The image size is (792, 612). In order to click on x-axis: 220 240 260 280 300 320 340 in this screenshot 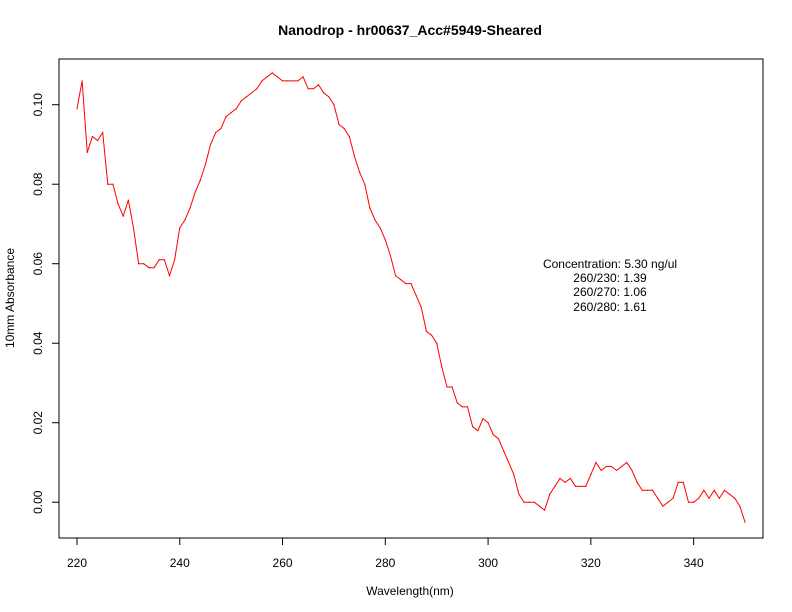, I will do `click(385, 553)`.